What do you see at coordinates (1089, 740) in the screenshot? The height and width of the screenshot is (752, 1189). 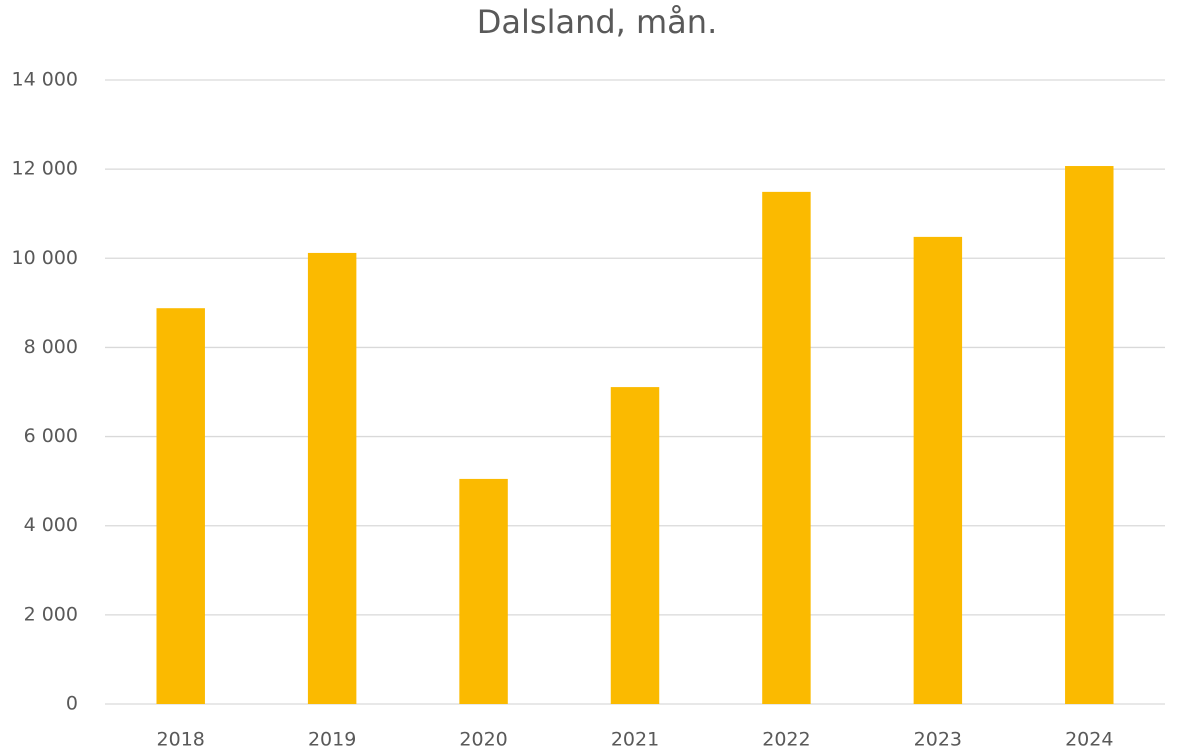 I see `x-tick-label: 2024` at bounding box center [1089, 740].